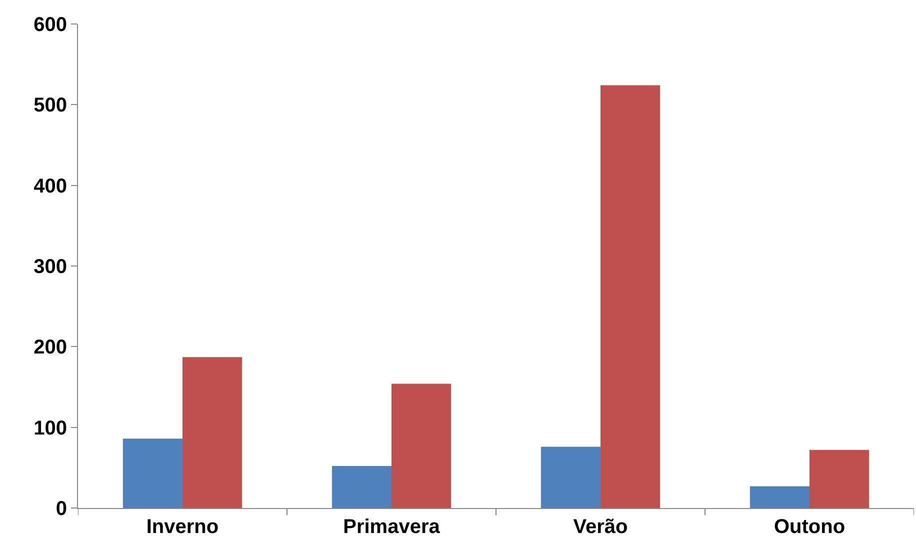 The image size is (916, 552). Describe the element at coordinates (50, 105) in the screenshot. I see `y-tick-label: 500` at that location.